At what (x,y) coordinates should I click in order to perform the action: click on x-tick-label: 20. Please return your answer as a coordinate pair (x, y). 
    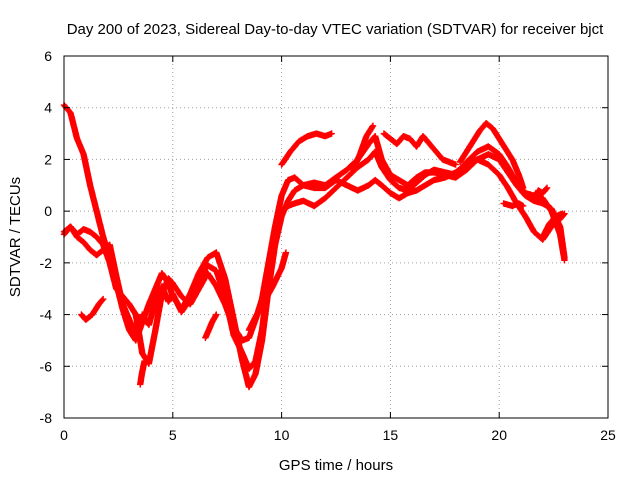
    Looking at the image, I should click on (499, 435).